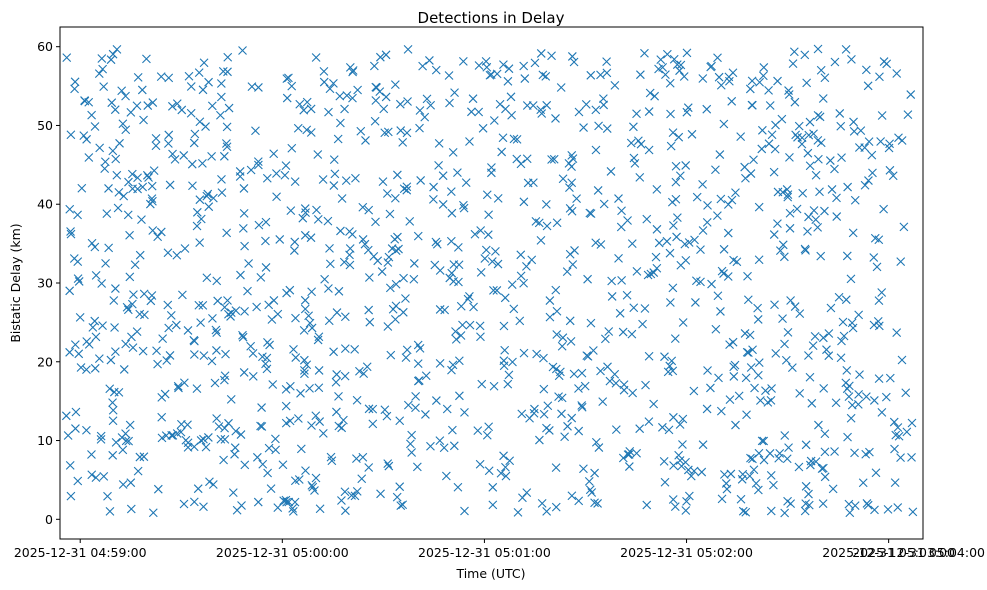  Describe the element at coordinates (45, 361) in the screenshot. I see `y-tick-label: 20` at that location.